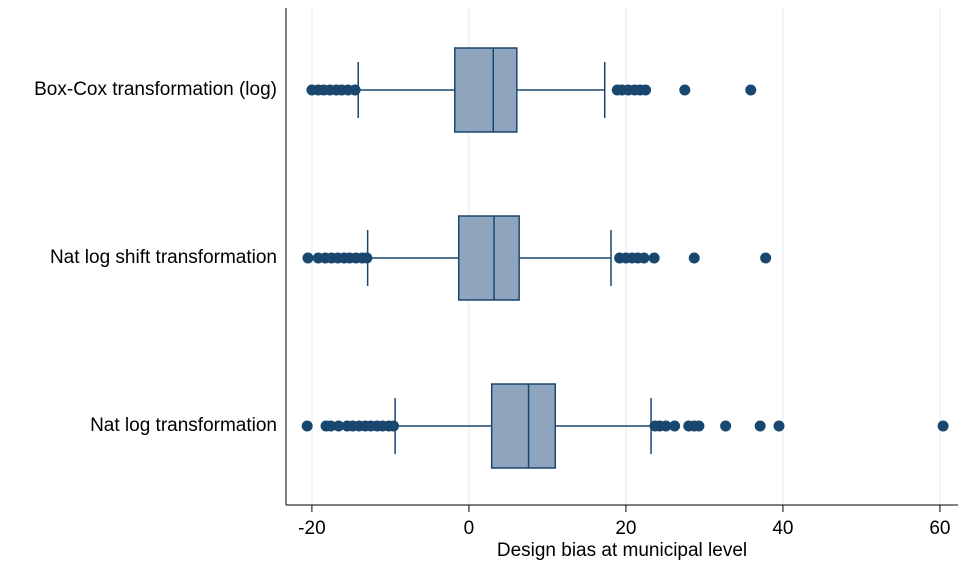 Image resolution: width=962 pixels, height=563 pixels. Describe the element at coordinates (625, 528) in the screenshot. I see `x-tick-label: 20` at that location.